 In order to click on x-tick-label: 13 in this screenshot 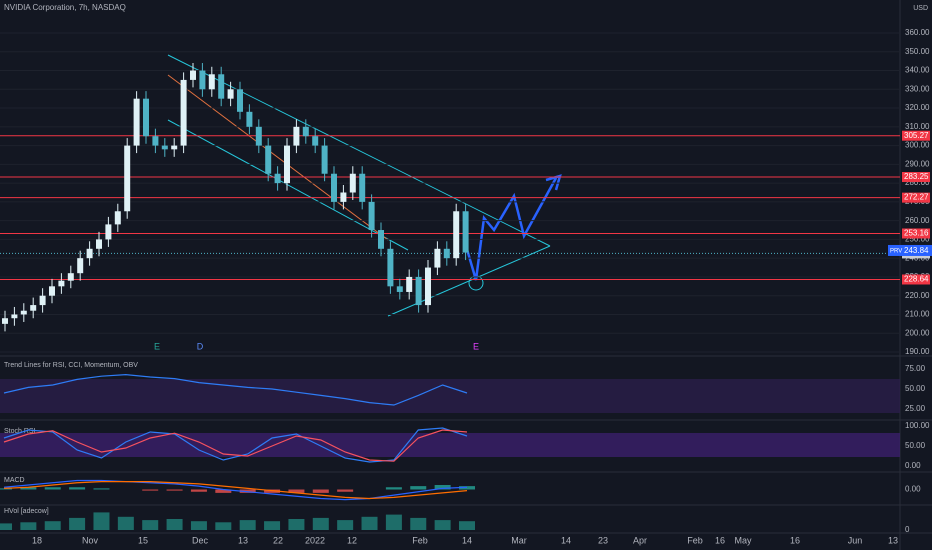, I will do `click(243, 540)`.